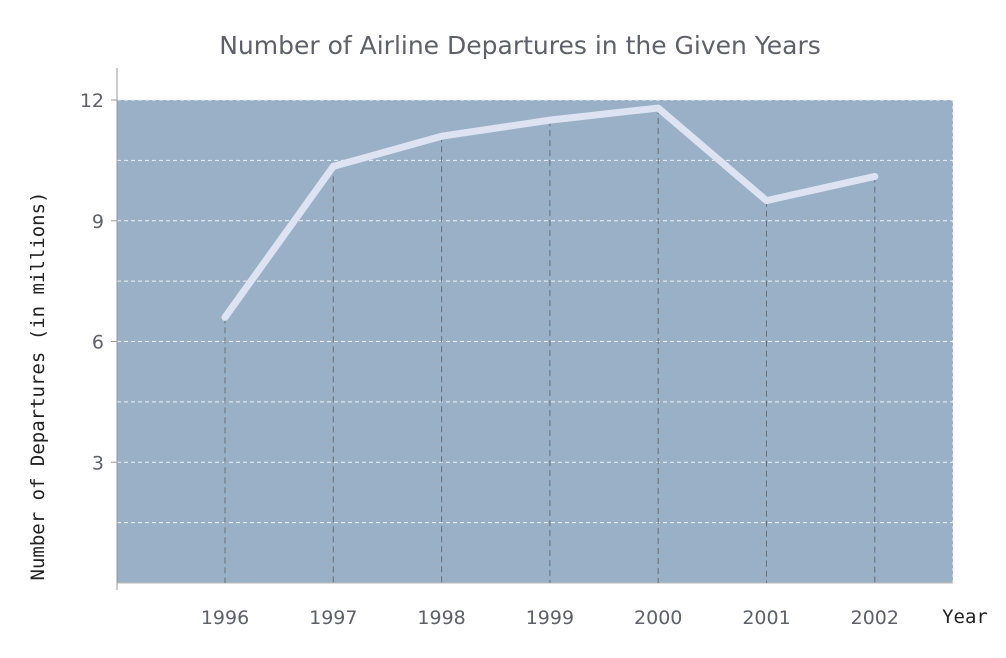  I want to click on x-axis-label: Year, so click(965, 617).